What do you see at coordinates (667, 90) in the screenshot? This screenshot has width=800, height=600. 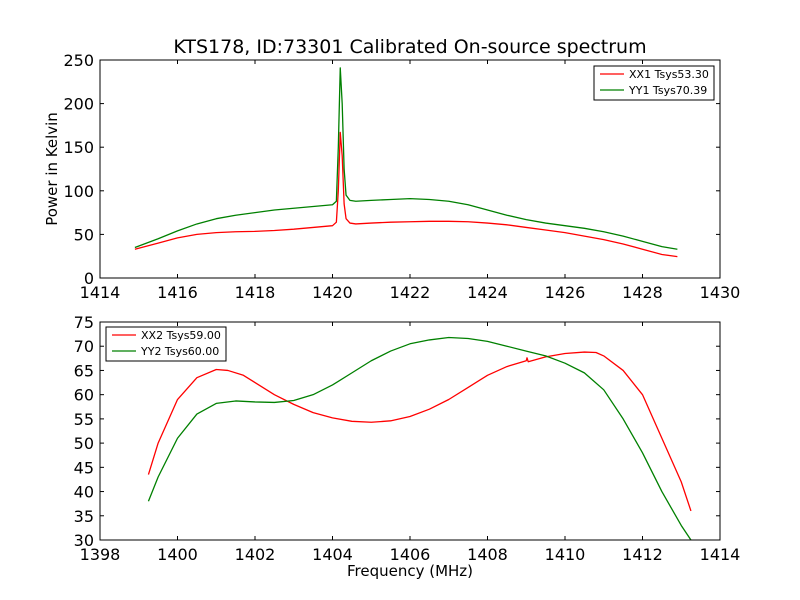 I see `top-legend-label-yy1: YY1 Tsys70.39` at bounding box center [667, 90].